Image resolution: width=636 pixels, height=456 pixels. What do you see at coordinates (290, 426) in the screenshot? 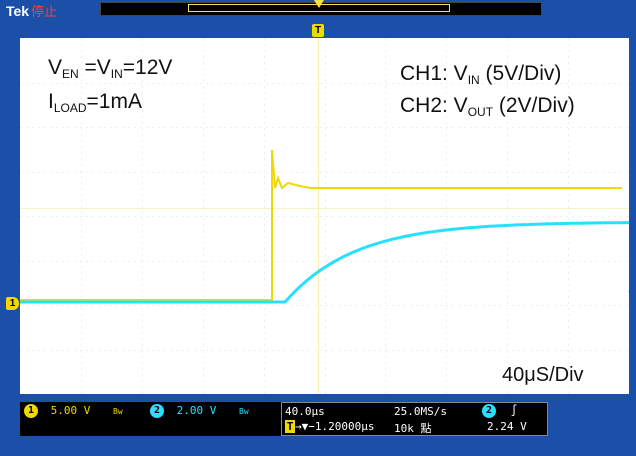
I see `delay-t-icon: T` at bounding box center [290, 426].